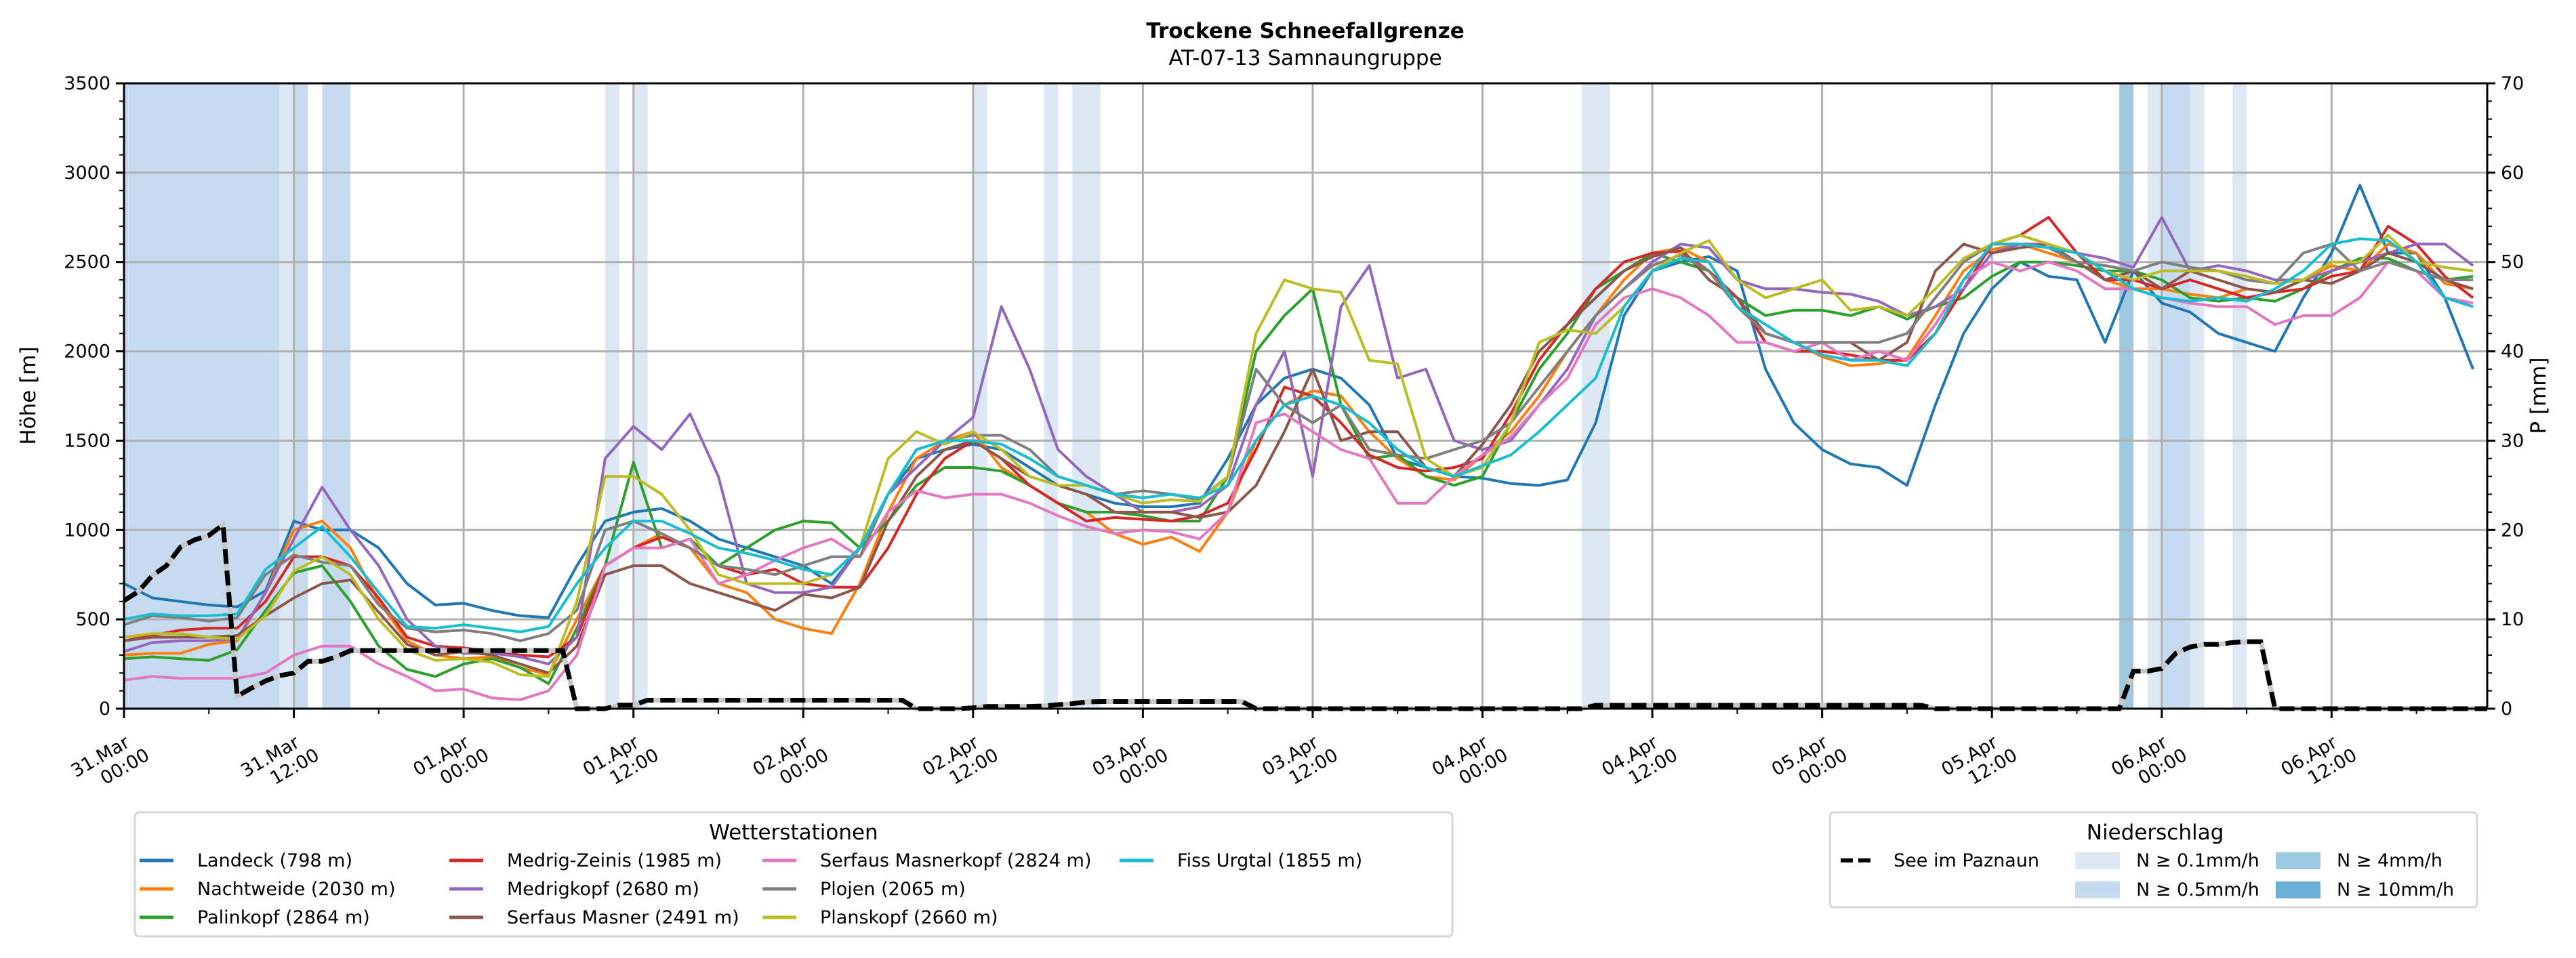  What do you see at coordinates (2539, 395) in the screenshot?
I see `y2-axis-label: P [mm]` at bounding box center [2539, 395].